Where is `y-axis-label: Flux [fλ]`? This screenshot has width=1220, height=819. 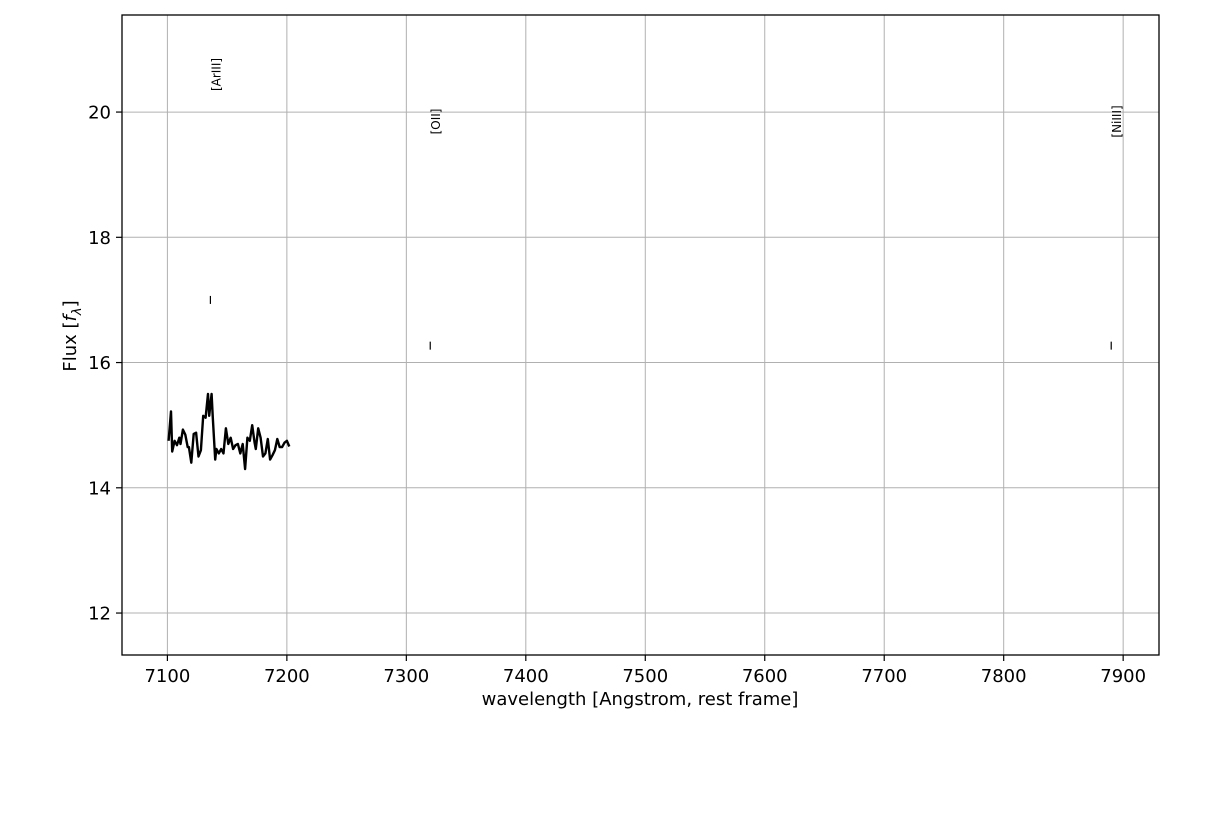
y-axis-label: Flux [fλ] is located at coordinates (72, 335).